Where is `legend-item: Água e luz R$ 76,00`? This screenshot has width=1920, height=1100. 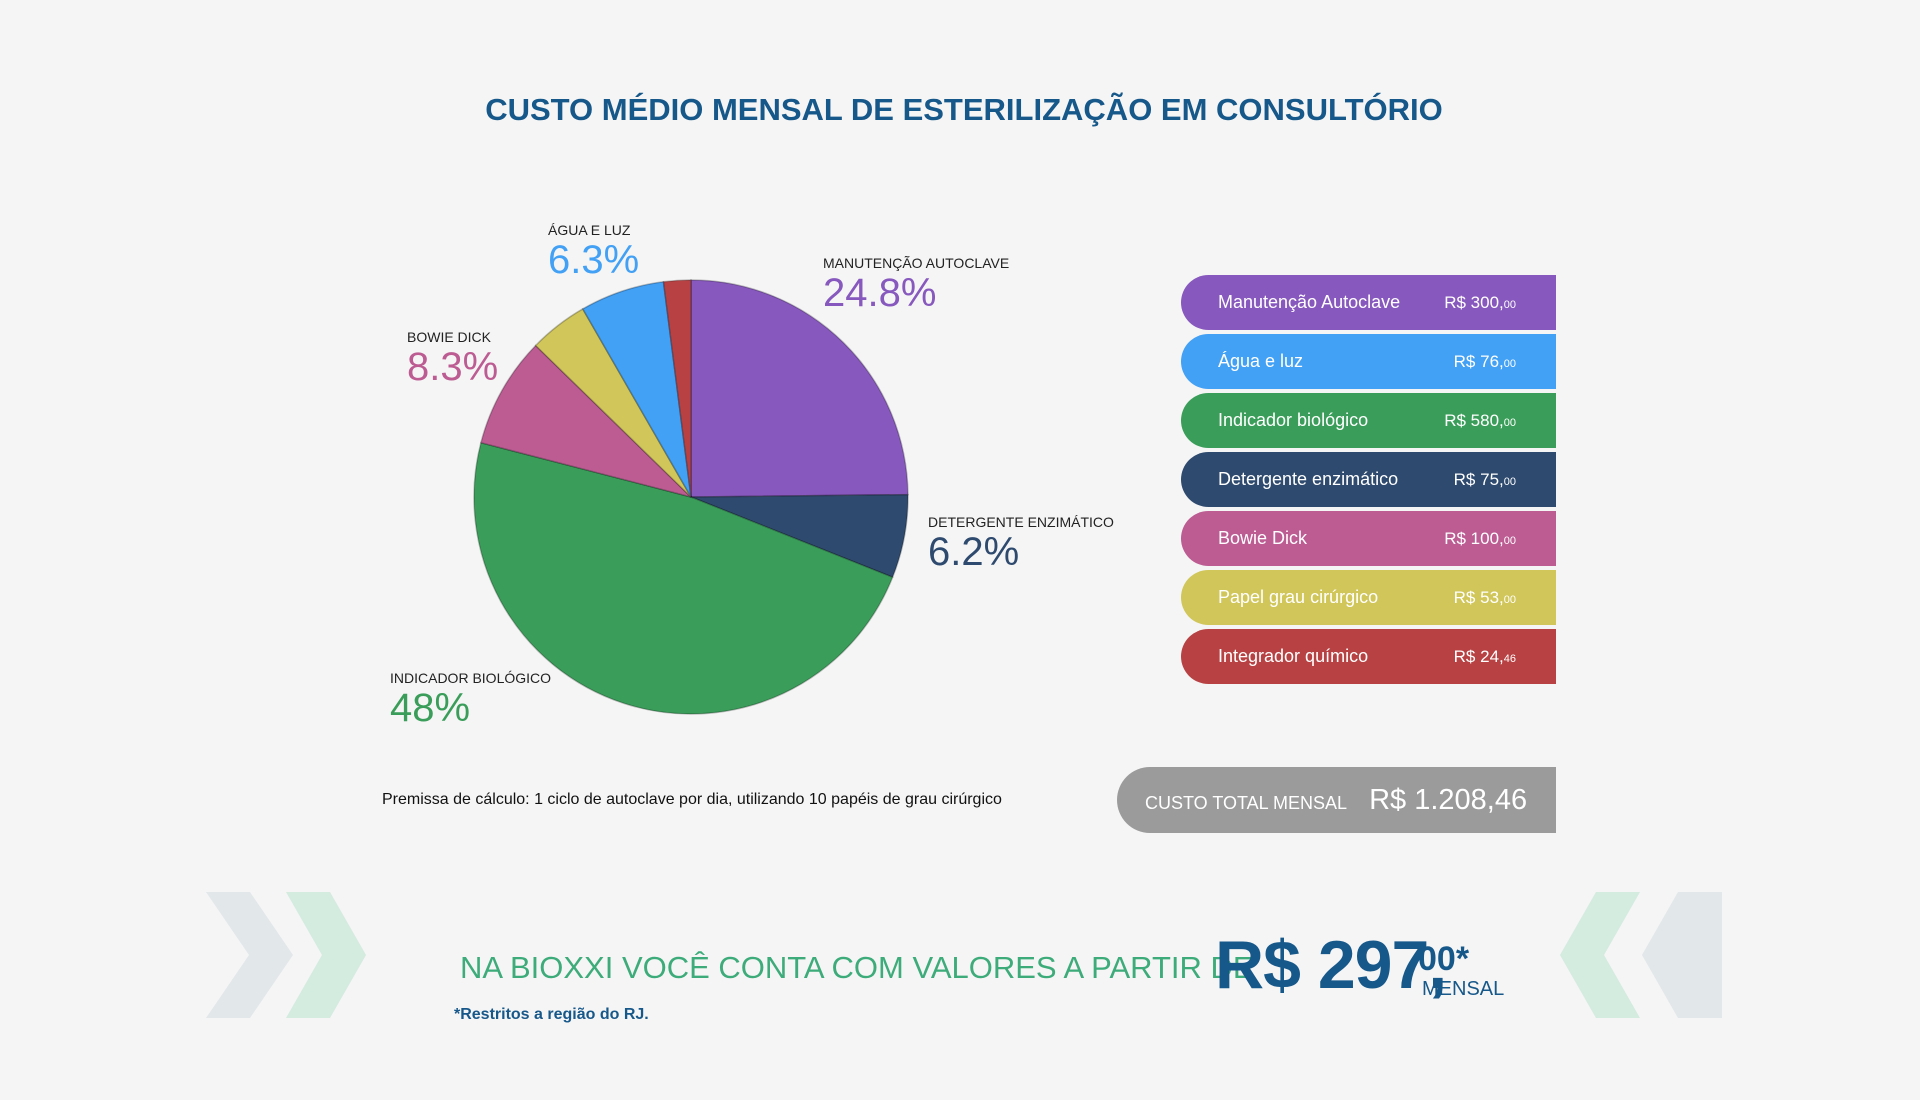 legend-item: Água e luz R$ 76,00 is located at coordinates (1368, 361).